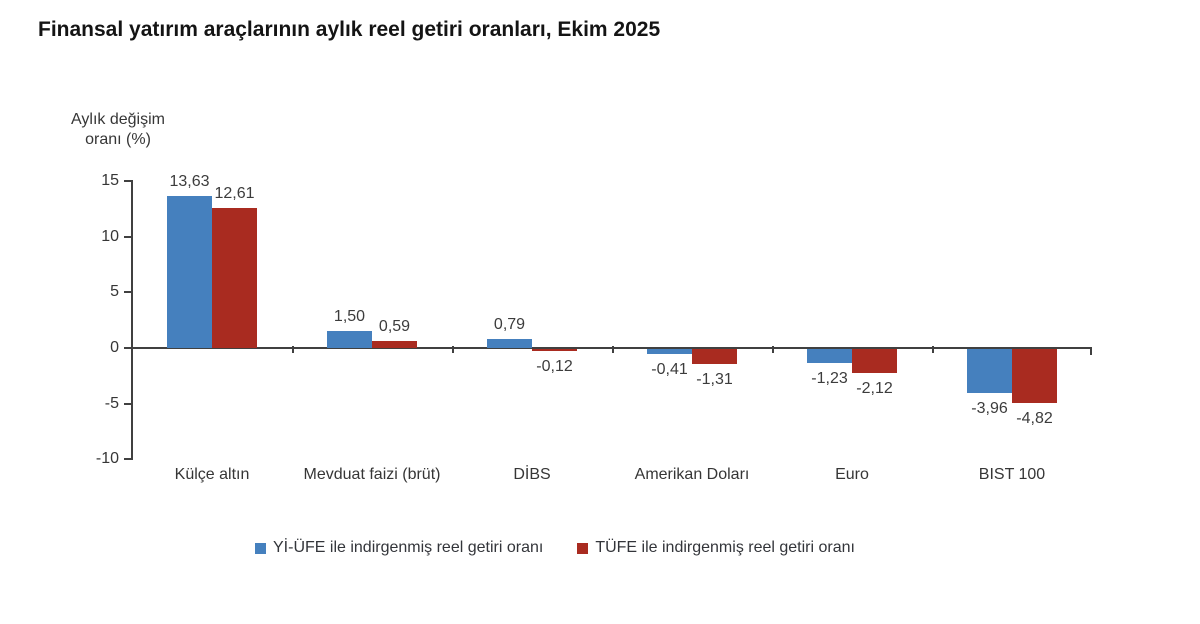 The image size is (1200, 624). I want to click on bar-value-label: -2,12, so click(874, 388).